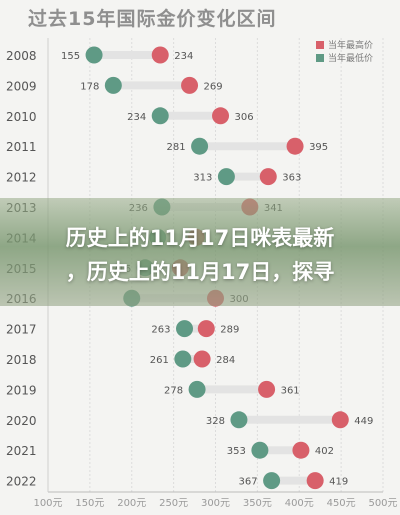  What do you see at coordinates (159, 360) in the screenshot?
I see `low-value-label: 261` at bounding box center [159, 360].